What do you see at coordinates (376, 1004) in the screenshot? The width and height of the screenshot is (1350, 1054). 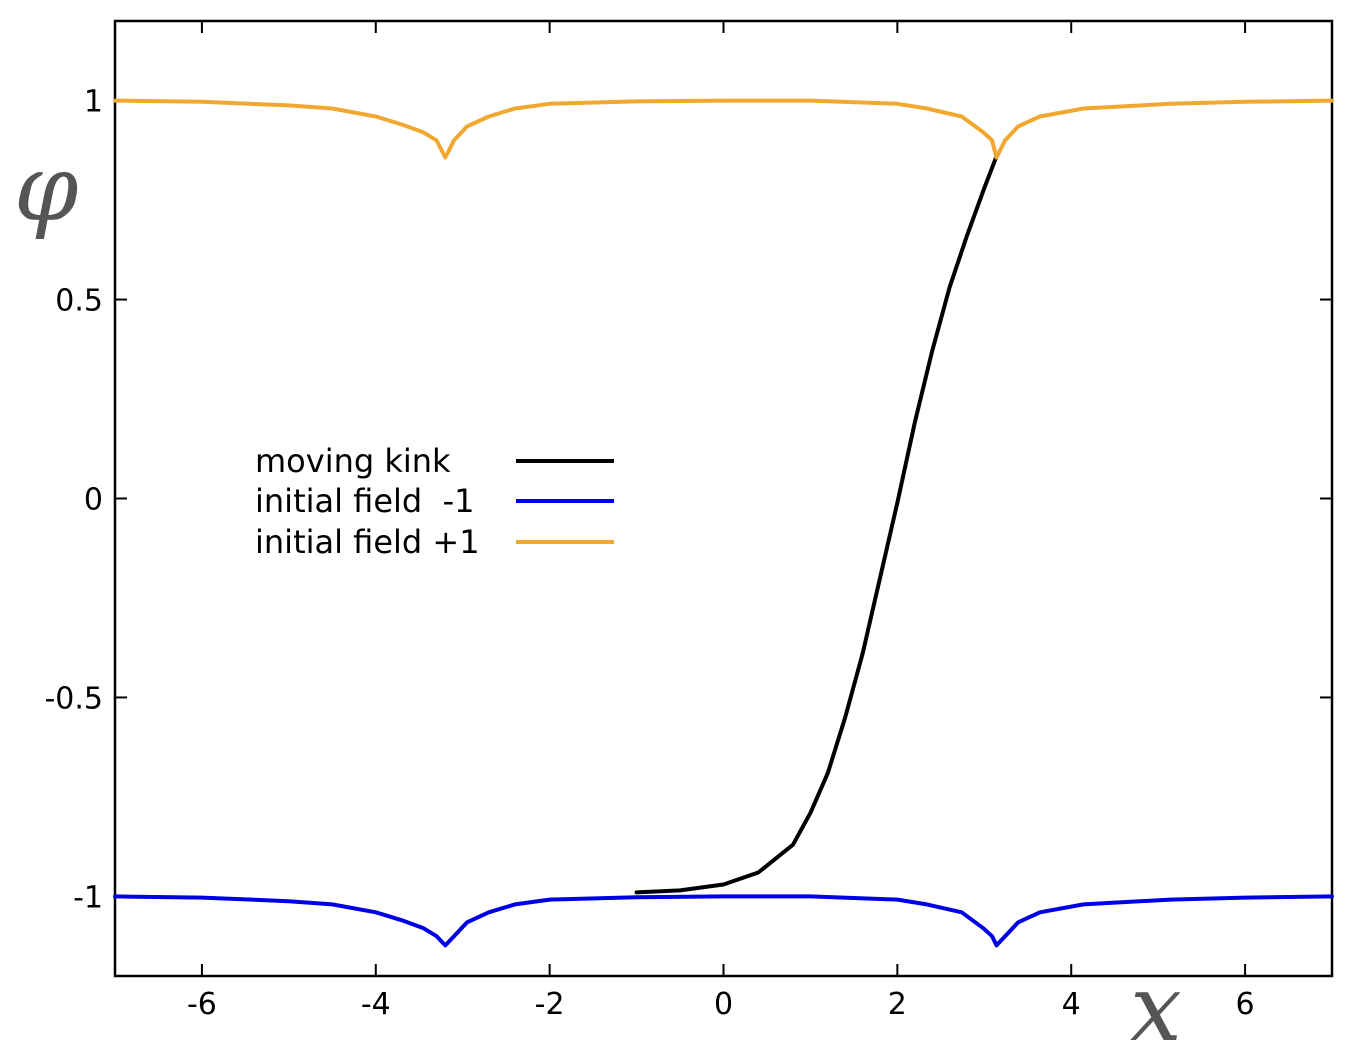 I see `x-tick-label: -4` at bounding box center [376, 1004].